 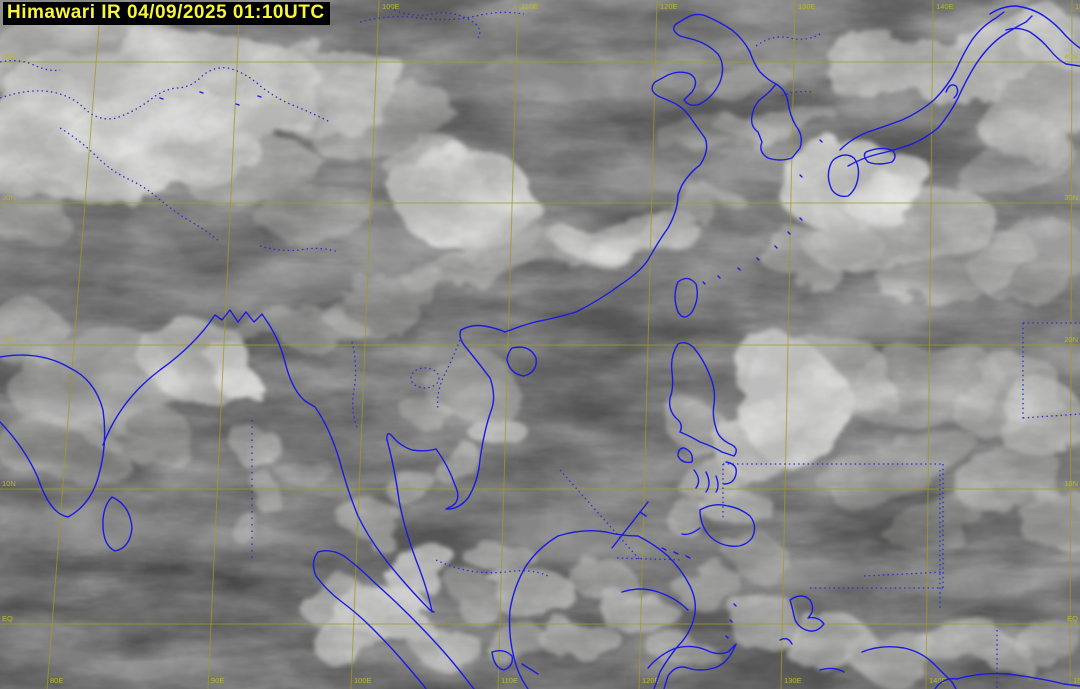 What do you see at coordinates (1077, 6) in the screenshot?
I see `meridian-label-top: 150E` at bounding box center [1077, 6].